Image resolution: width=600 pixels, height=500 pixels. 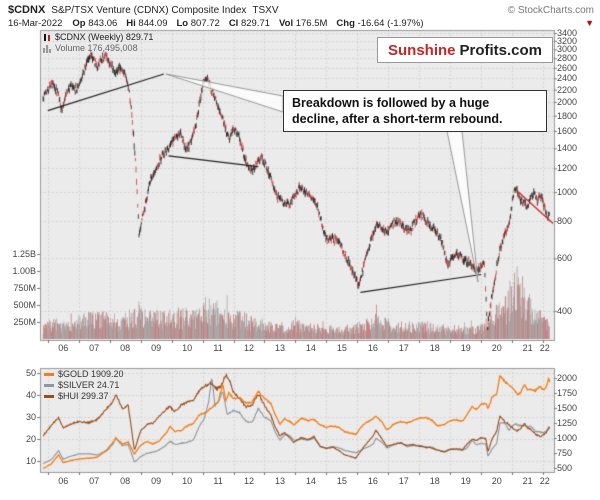 What do you see at coordinates (567, 130) in the screenshot?
I see `axis-tick-label: 1600` at bounding box center [567, 130].